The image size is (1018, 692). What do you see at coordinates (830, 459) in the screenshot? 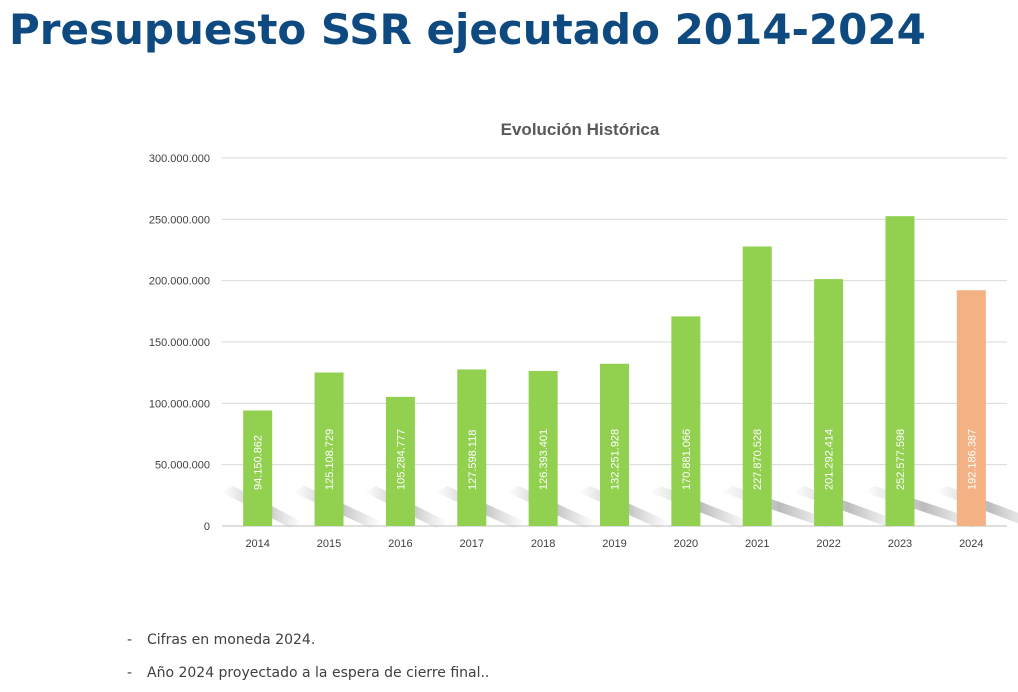
I see `data-label: 201.292.414` at bounding box center [830, 459].